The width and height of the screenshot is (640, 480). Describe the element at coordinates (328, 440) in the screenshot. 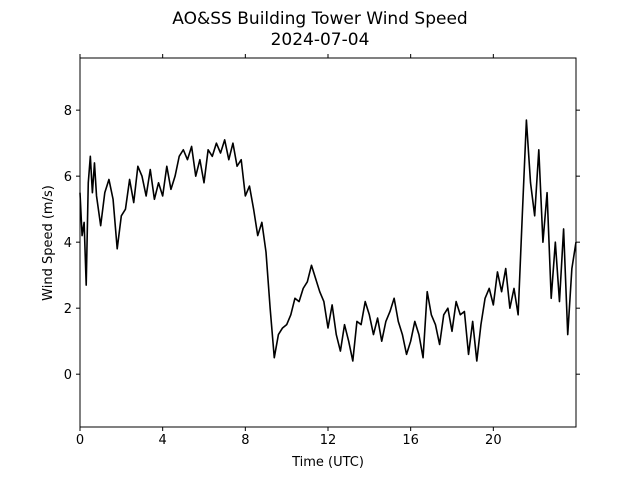

I see `x-tick-label: 12` at that location.